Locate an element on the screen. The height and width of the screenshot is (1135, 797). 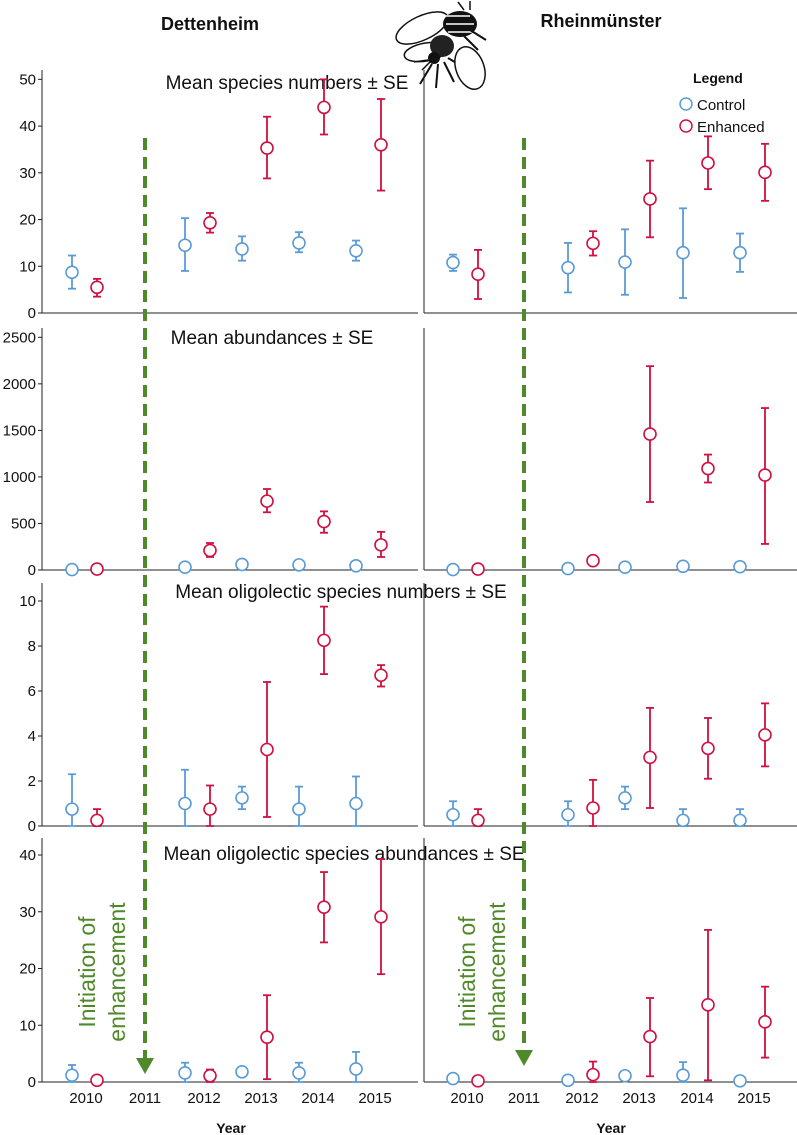
x-tick-label: 2015 is located at coordinates (753, 1098).